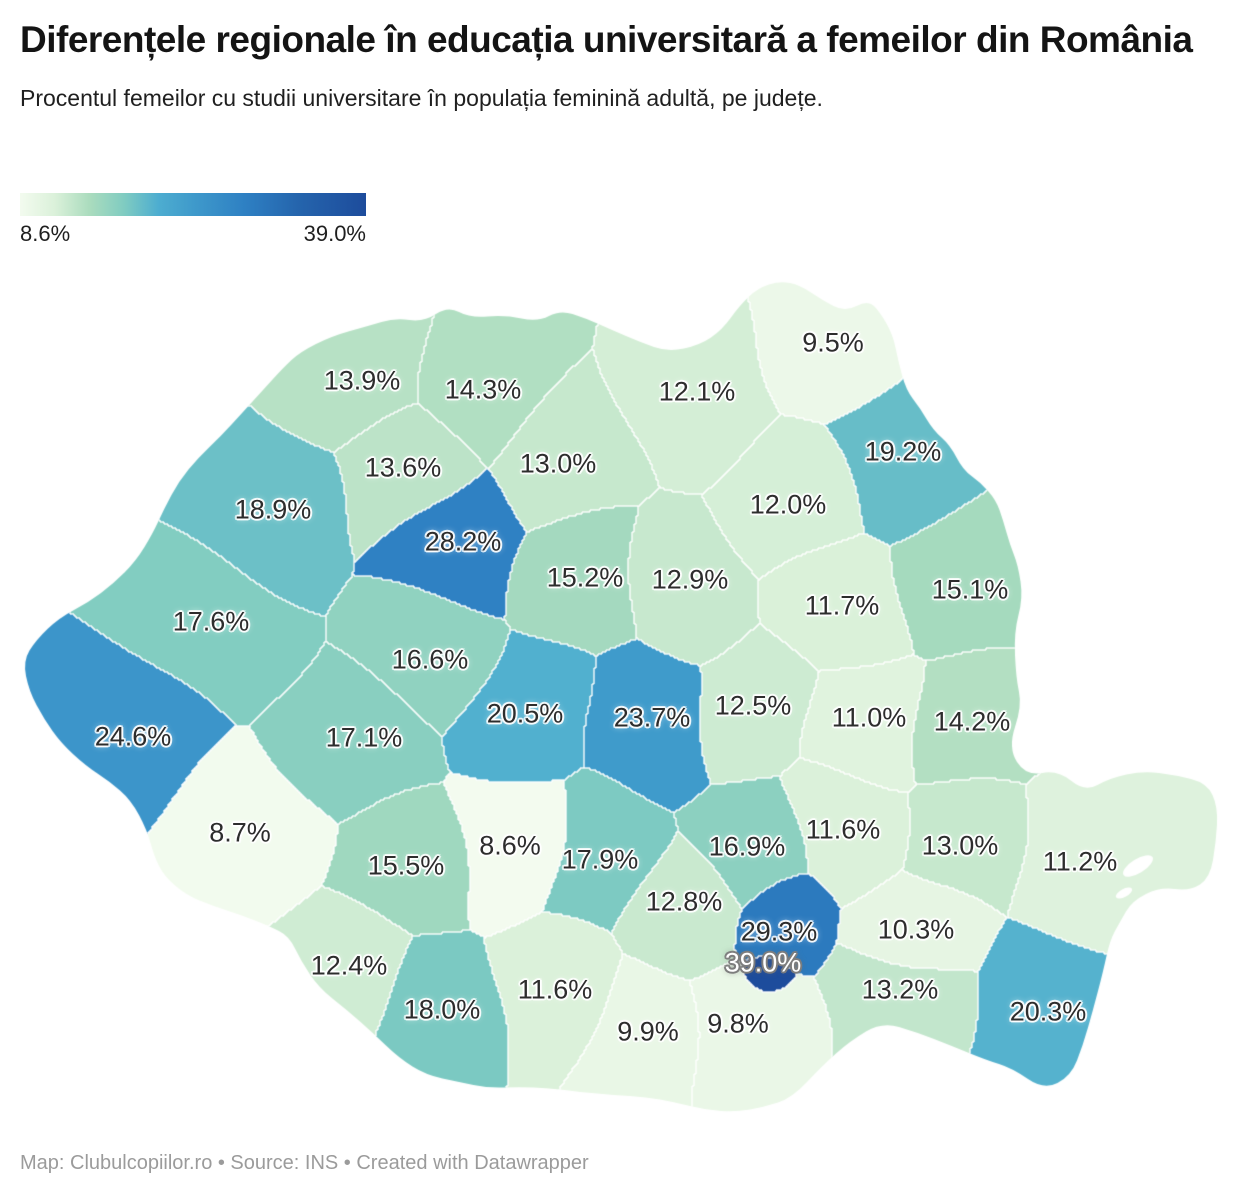 The width and height of the screenshot is (1240, 1198). Describe the element at coordinates (193, 234) in the screenshot. I see `legend-labels: 8.6% 39.0%` at that location.